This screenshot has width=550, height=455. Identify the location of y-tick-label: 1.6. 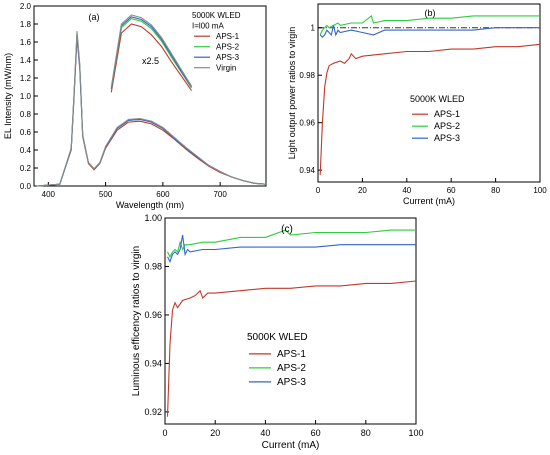
(26, 42).